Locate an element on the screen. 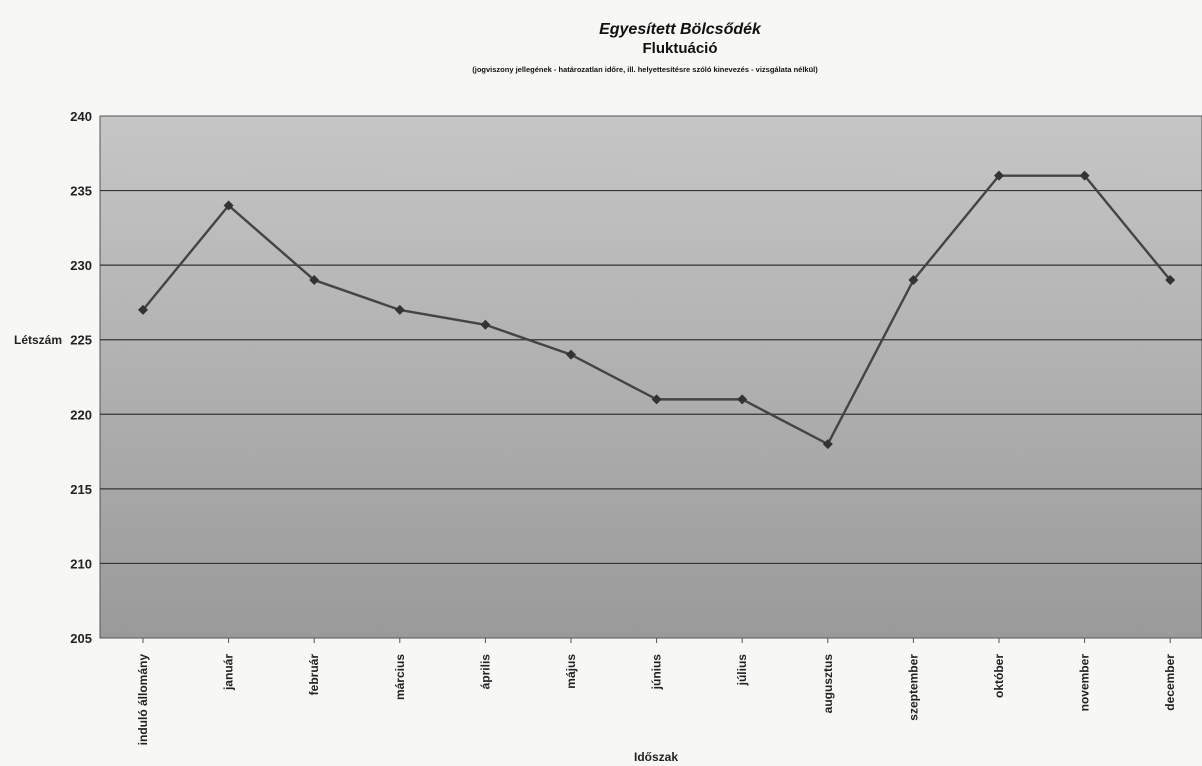 The height and width of the screenshot is (766, 1202). chart-subtitle: Fluktuáció is located at coordinates (679, 48).